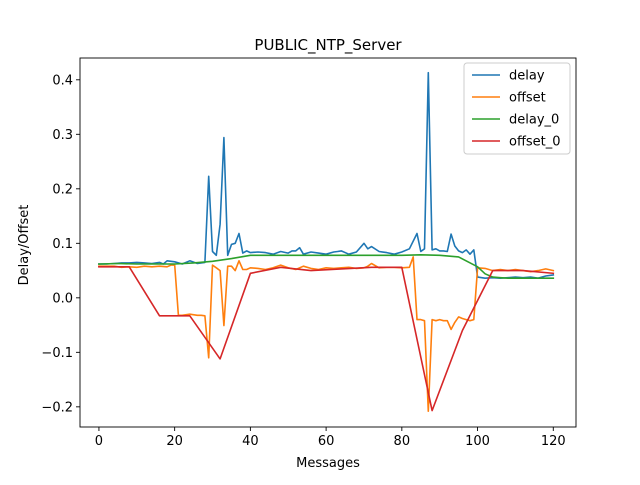 Image resolution: width=640 pixels, height=485 pixels. I want to click on legend-box, so click(517, 108).